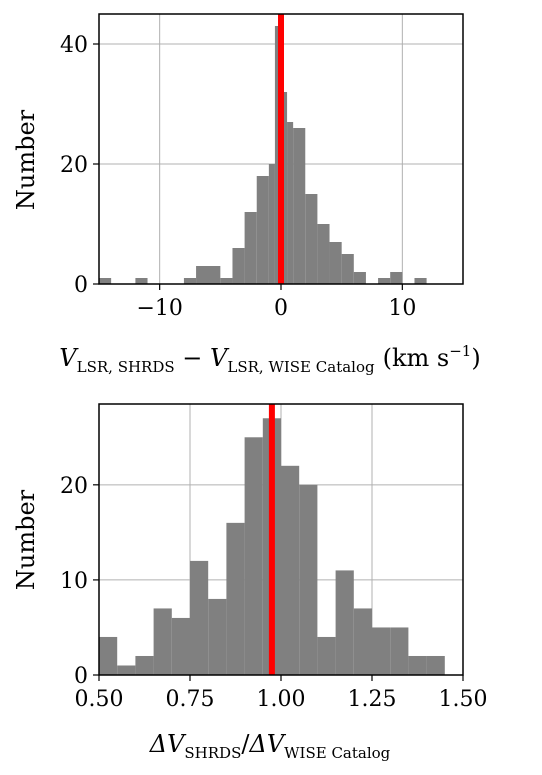 This screenshot has height=775, width=542. I want to click on x-tick-label: 1.50, so click(463, 699).